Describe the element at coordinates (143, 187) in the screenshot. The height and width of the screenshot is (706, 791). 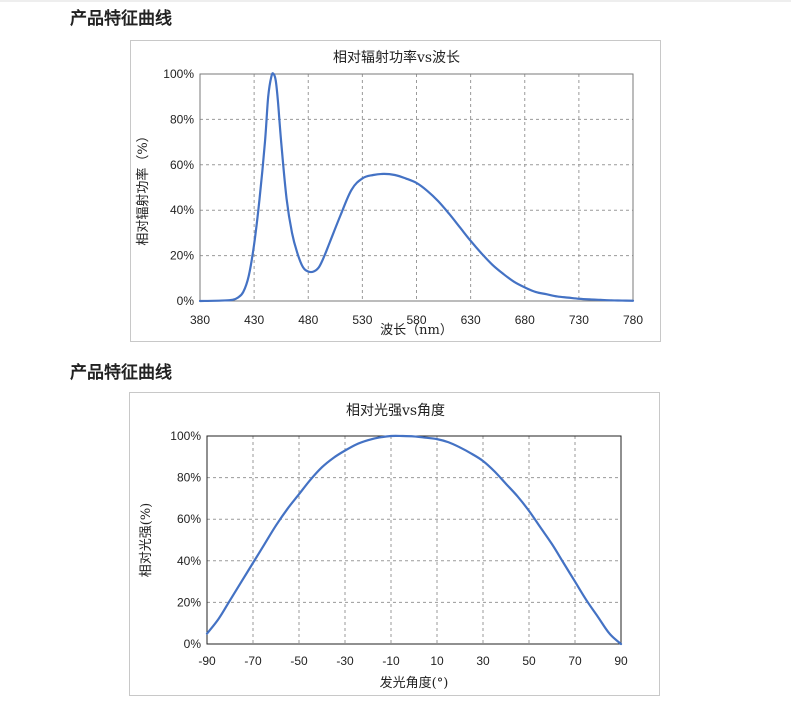
I see `y-axis-label: 相对辐射功率（%）` at that location.